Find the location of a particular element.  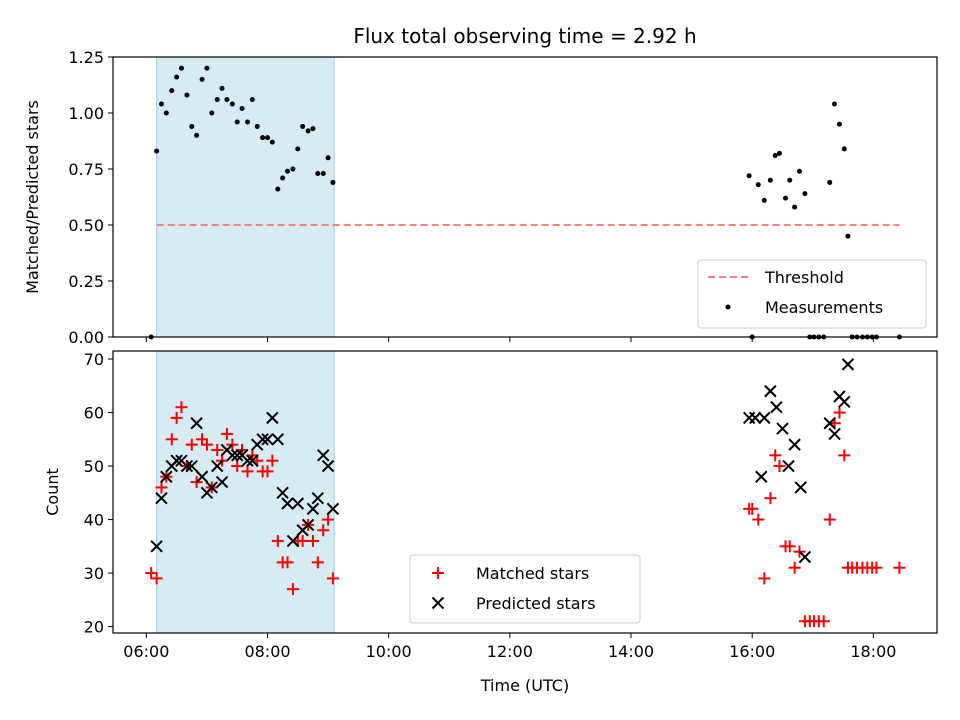

x-tick-label: 10:00 is located at coordinates (389, 651).